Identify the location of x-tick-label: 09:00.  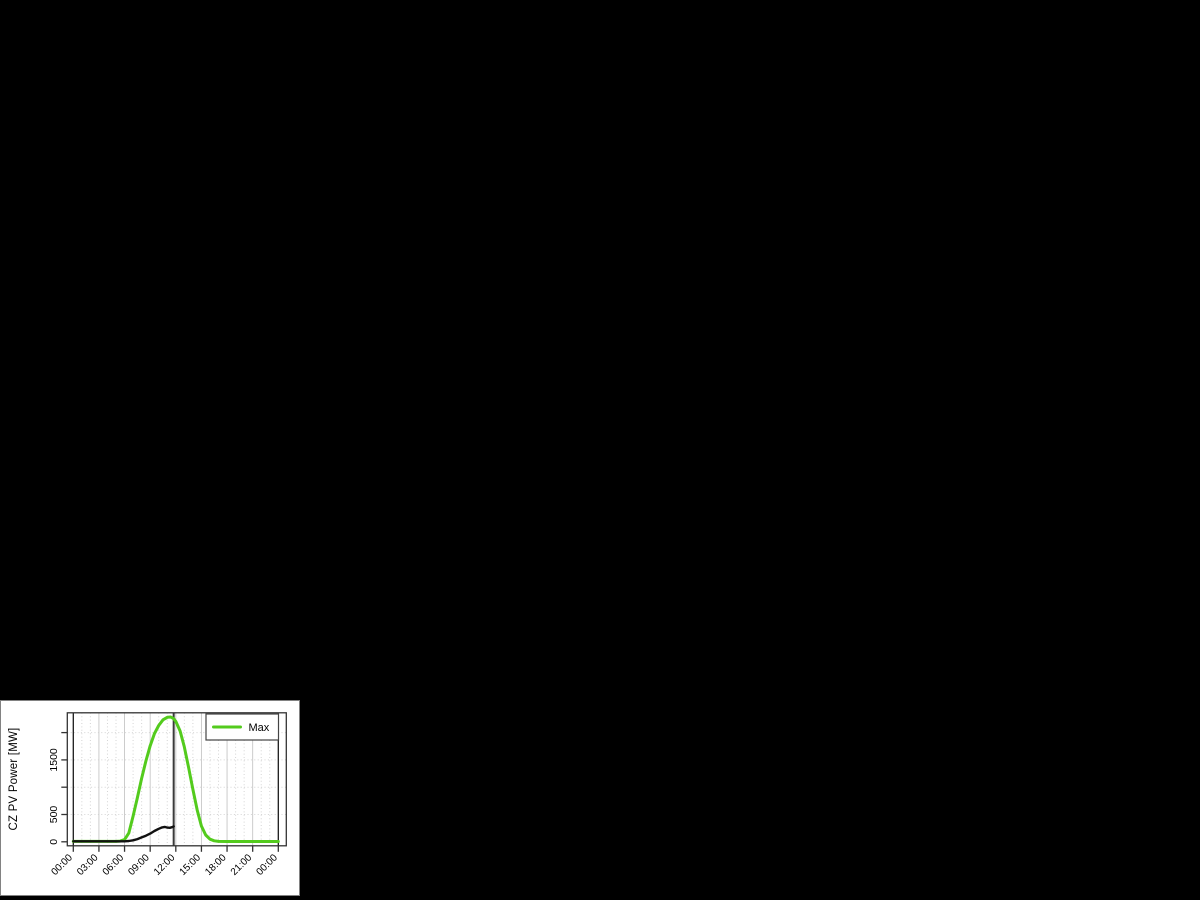
(139, 865).